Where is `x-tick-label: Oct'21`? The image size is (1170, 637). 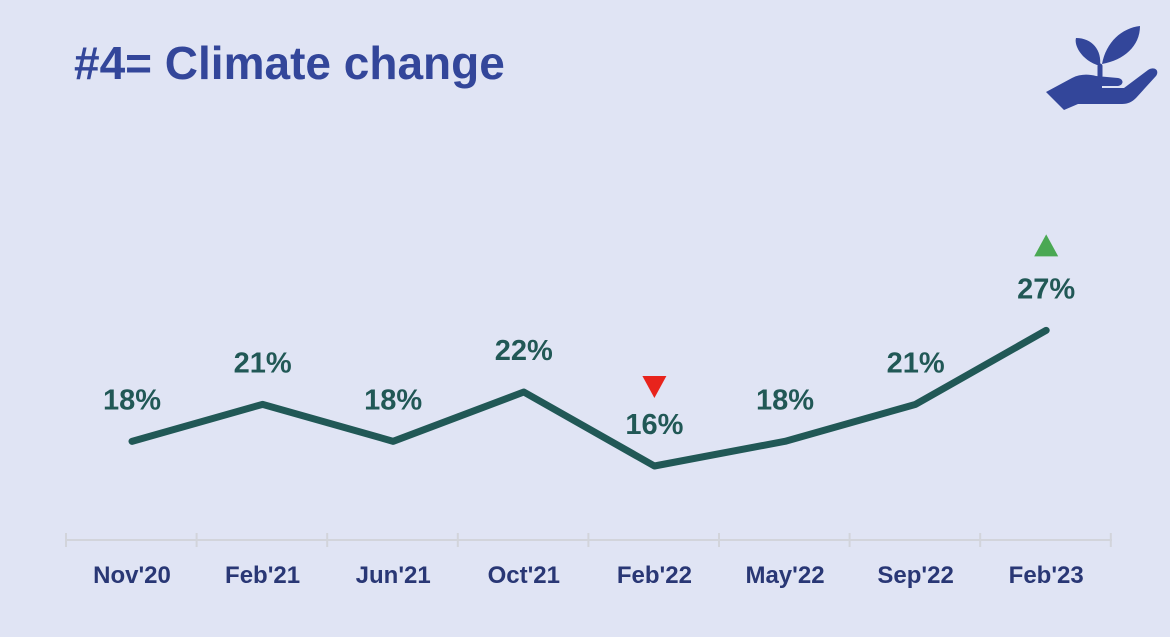 x-tick-label: Oct'21 is located at coordinates (524, 575).